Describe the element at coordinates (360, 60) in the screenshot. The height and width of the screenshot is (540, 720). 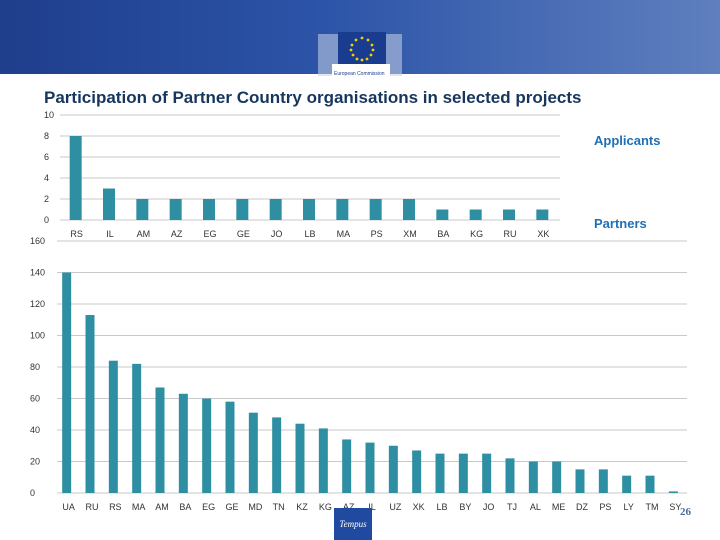
I see `european-commission-logo: European Commission` at that location.